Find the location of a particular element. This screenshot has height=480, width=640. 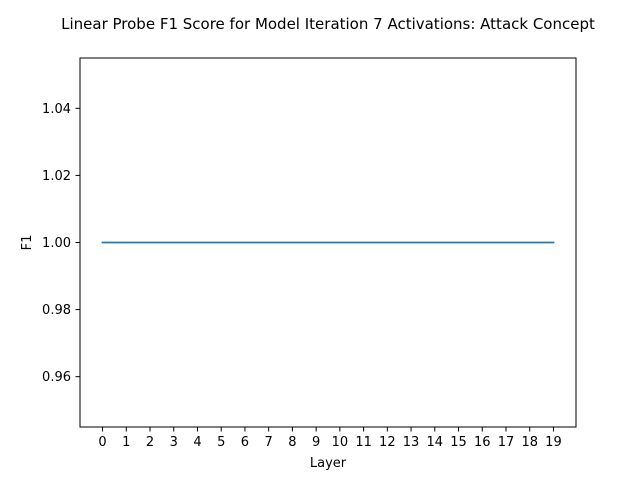

x-tick-label: 9 is located at coordinates (316, 442).